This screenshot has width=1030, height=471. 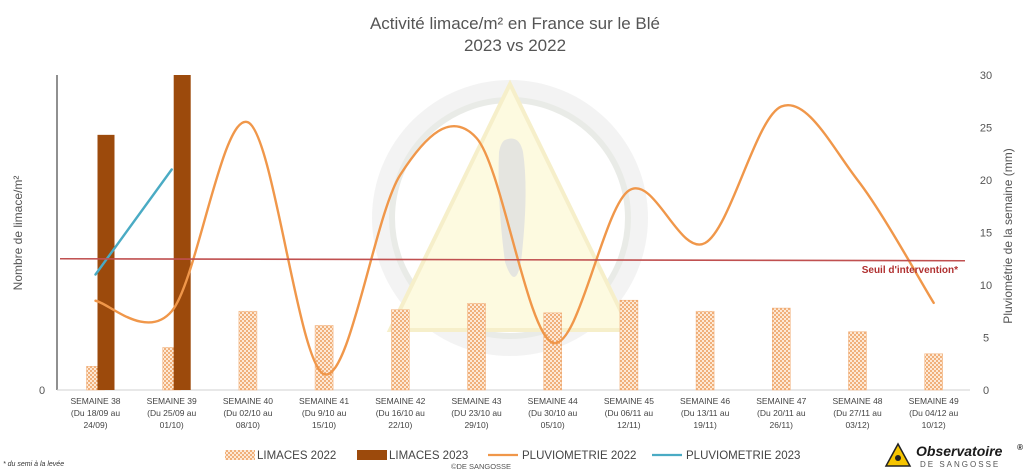 What do you see at coordinates (934, 425) in the screenshot?
I see `x-tick-label: 10/12)` at bounding box center [934, 425].